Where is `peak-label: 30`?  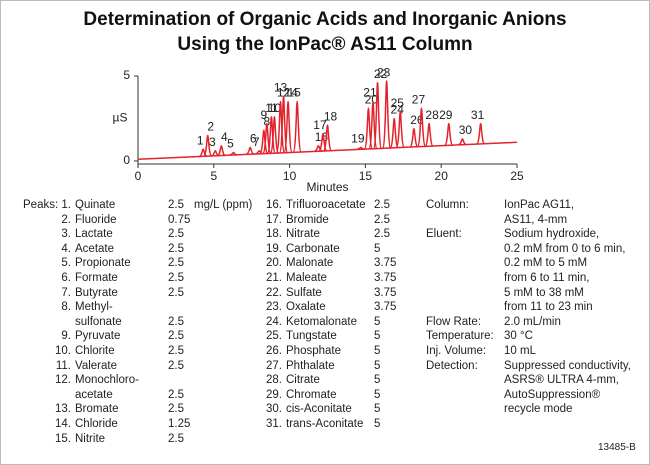 peak-label: 30 is located at coordinates (466, 130).